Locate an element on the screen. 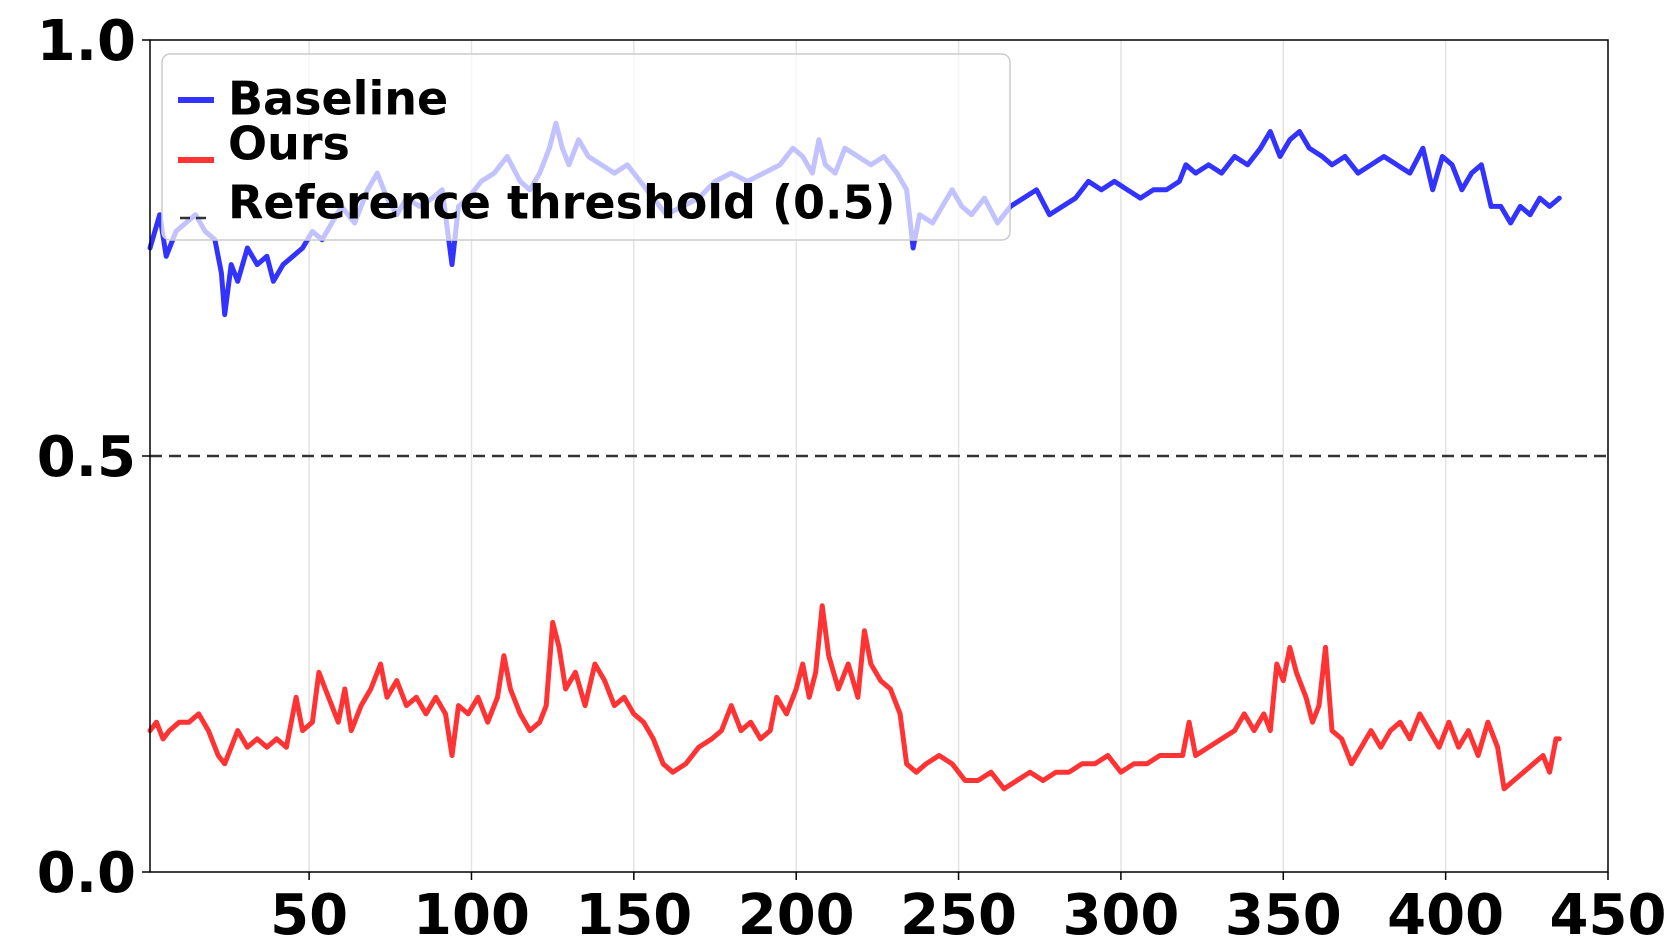 The width and height of the screenshot is (1674, 951). x-tick-label: 400 is located at coordinates (1445, 915).